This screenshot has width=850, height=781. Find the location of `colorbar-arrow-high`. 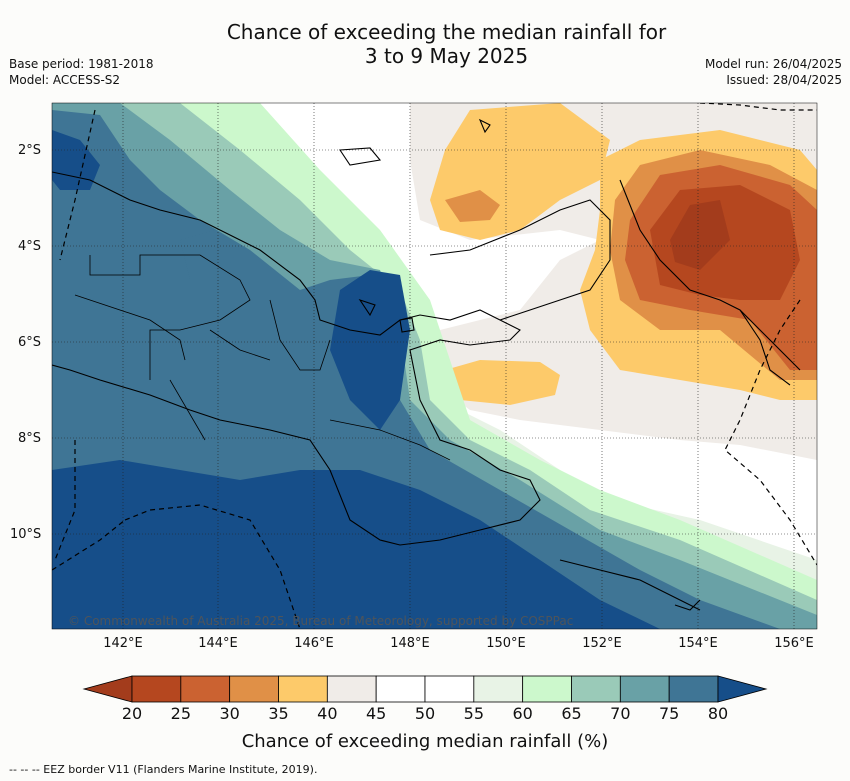

colorbar-arrow-high is located at coordinates (742, 689).